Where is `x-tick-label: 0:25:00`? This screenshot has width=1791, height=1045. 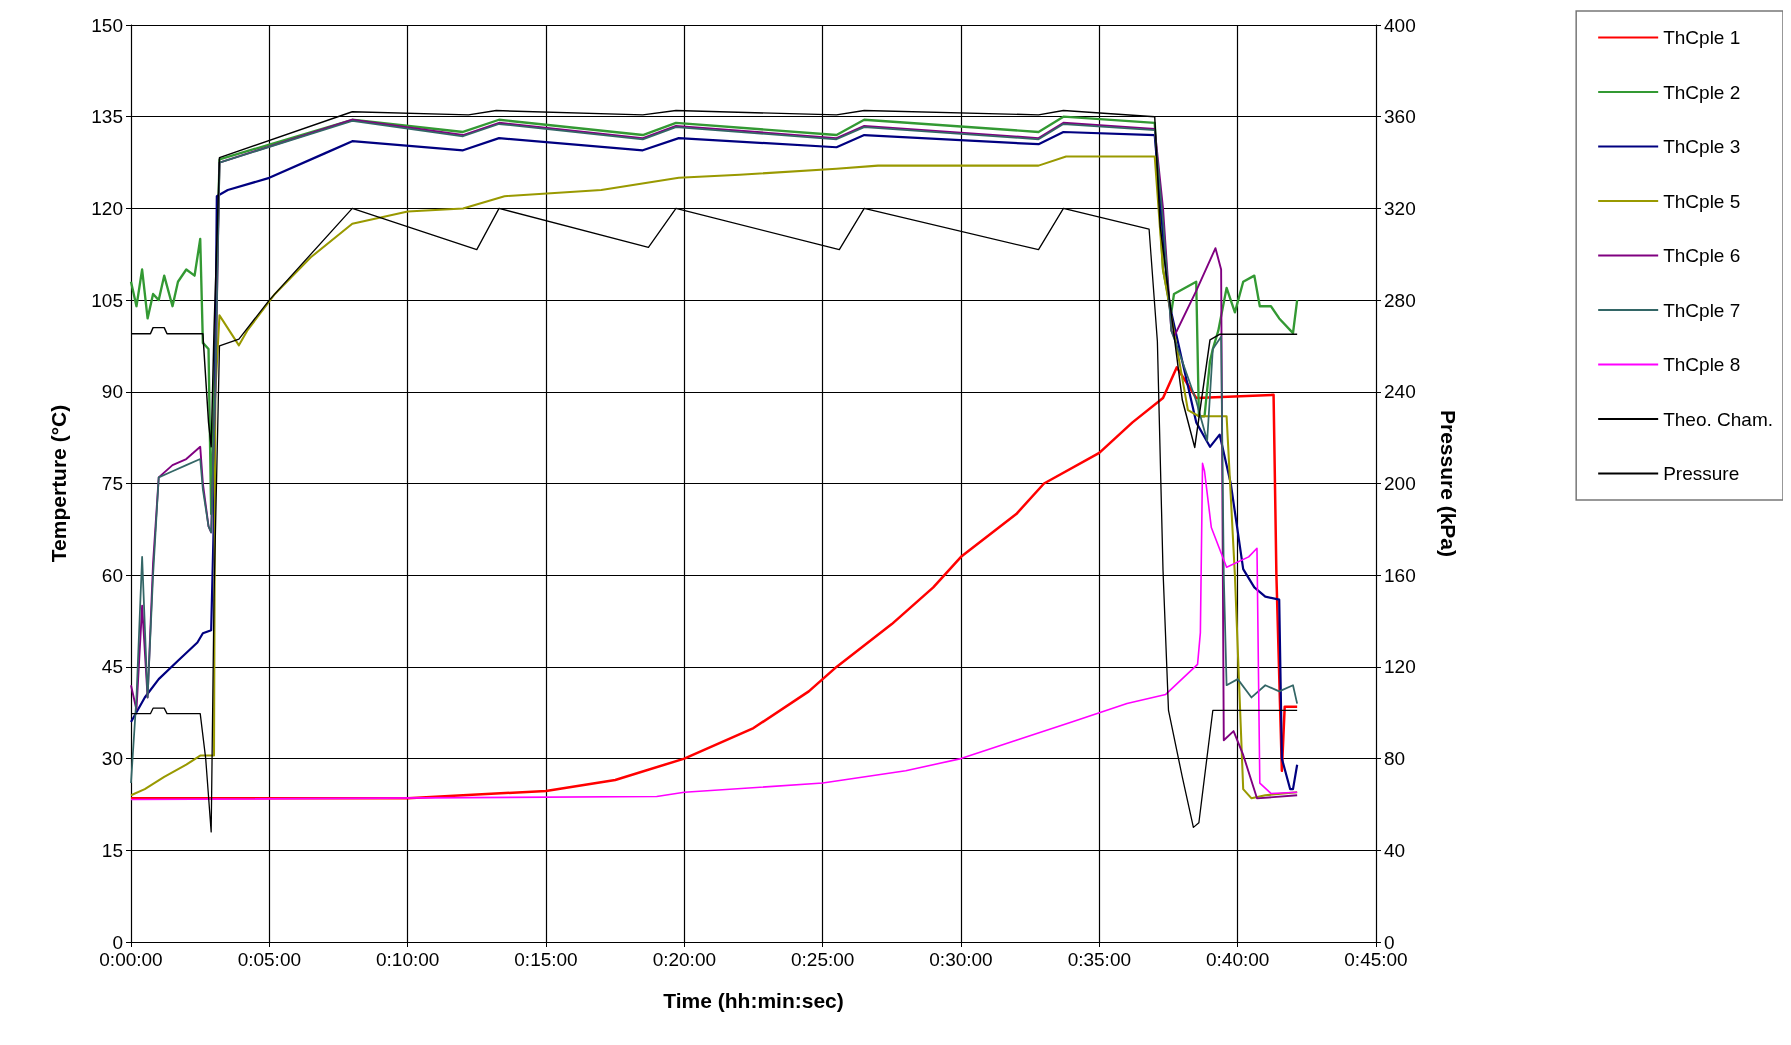
x-tick-label: 0:25:00 is located at coordinates (822, 959).